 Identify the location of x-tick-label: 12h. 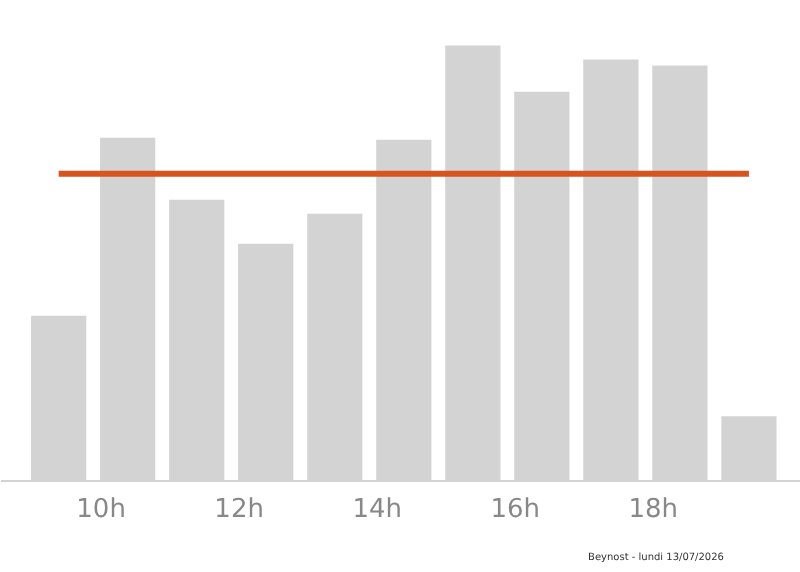
(239, 510).